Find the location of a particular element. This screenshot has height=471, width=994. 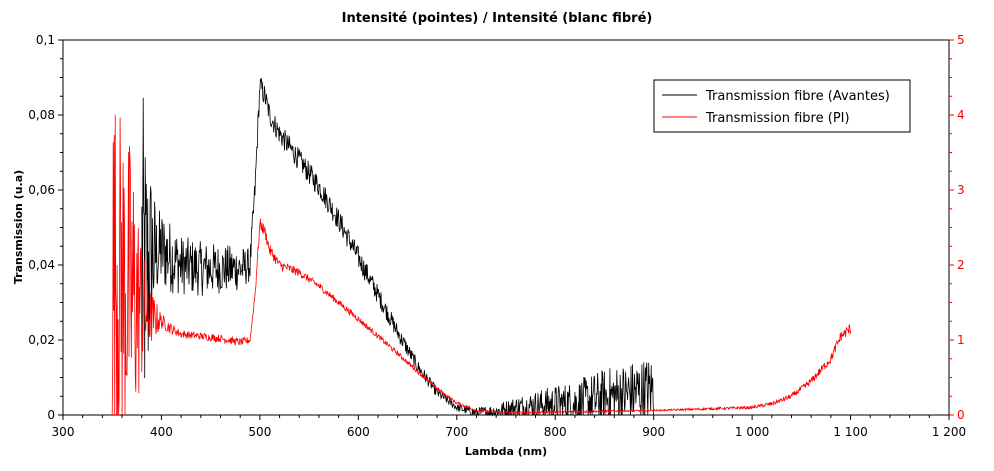

x-tick-label: 500 is located at coordinates (259, 432).